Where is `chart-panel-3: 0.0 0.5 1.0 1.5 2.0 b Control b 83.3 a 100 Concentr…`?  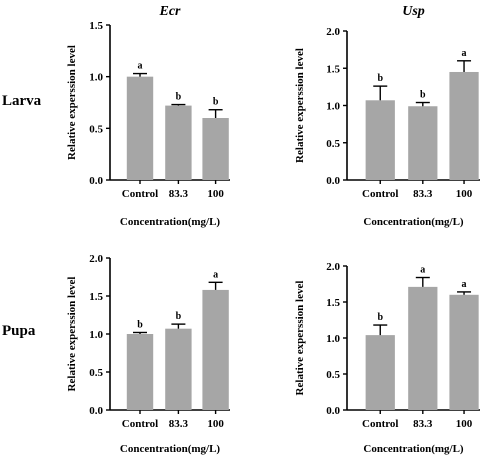
chart-panel-3: 0.0 0.5 1.0 1.5 2.0 b Control b 83.3 a 100 Concentr… is located at coordinates (148, 354).